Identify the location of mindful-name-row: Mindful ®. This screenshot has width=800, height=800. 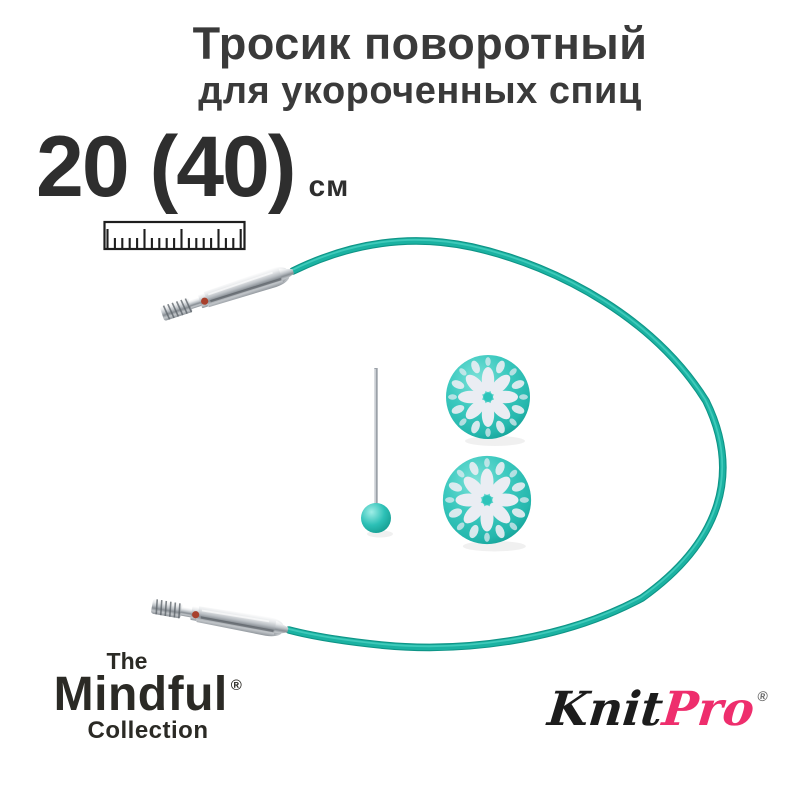
(148, 695).